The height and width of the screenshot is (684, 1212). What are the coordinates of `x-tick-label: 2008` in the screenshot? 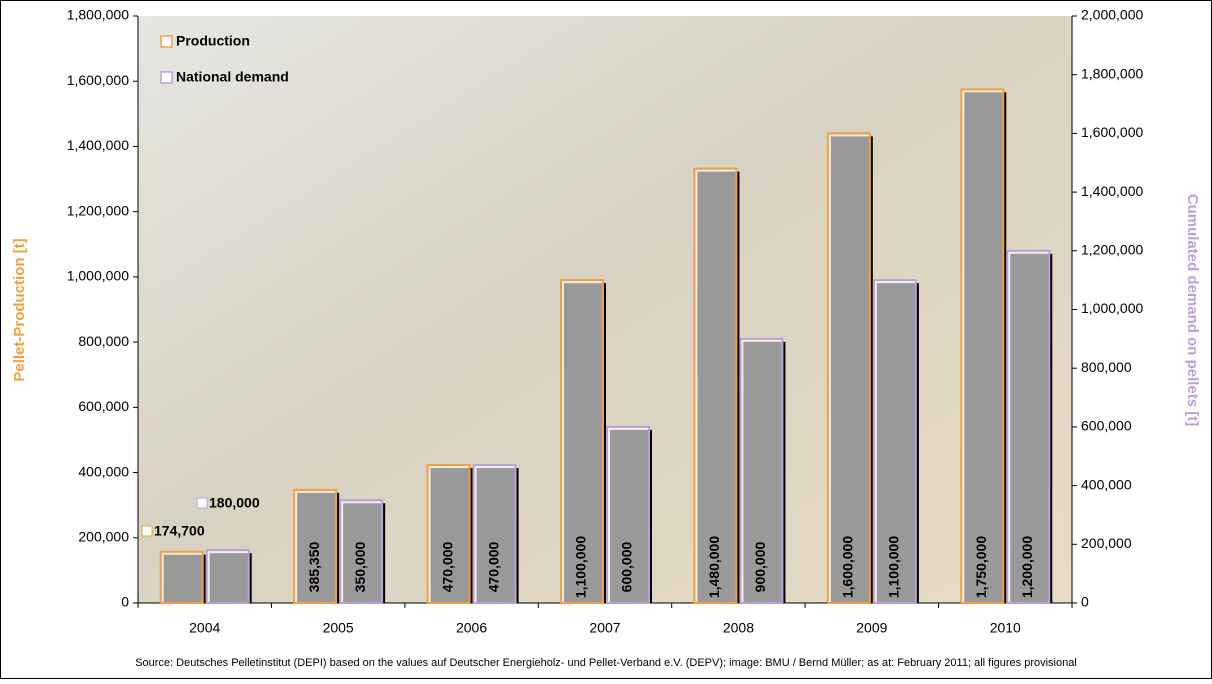 It's located at (738, 628).